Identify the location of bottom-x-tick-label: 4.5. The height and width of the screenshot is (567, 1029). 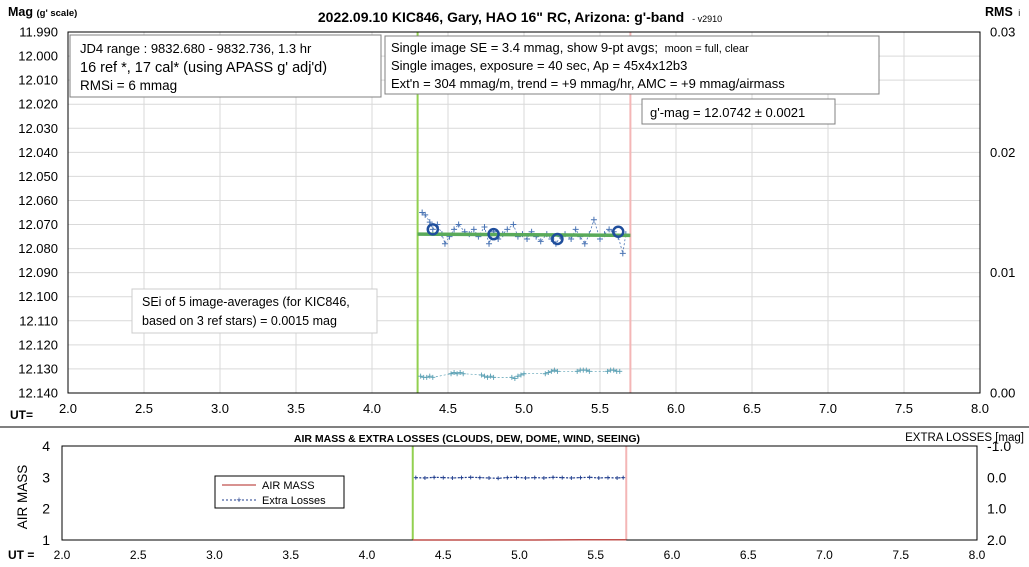
(443, 555).